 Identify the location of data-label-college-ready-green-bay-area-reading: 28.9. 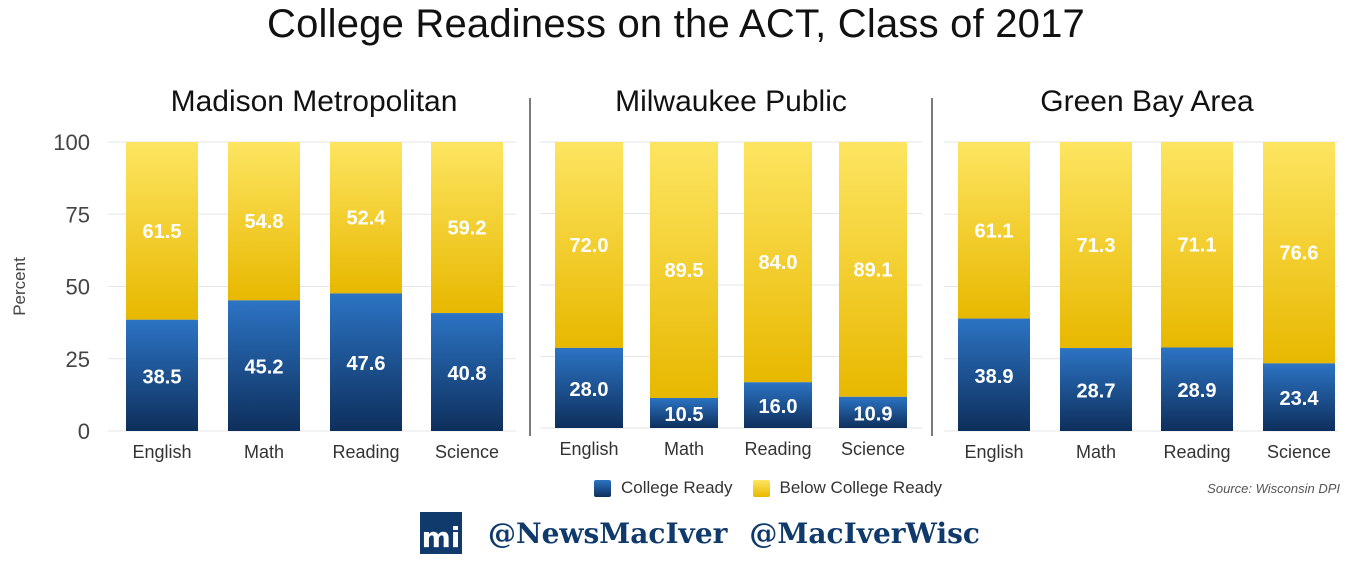
(1197, 391).